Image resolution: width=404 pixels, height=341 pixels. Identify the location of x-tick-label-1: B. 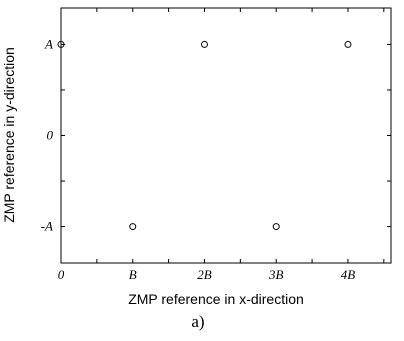
(133, 274).